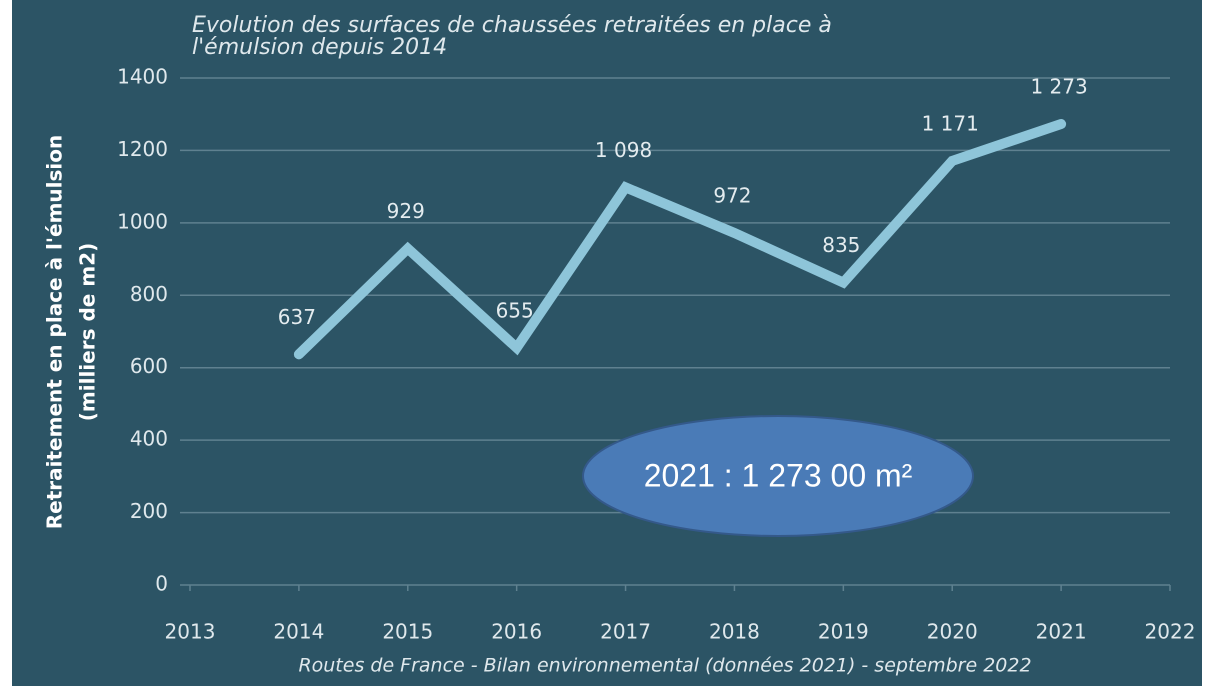 This screenshot has height=686, width=1215. Describe the element at coordinates (88, 332) in the screenshot. I see `y-axis-title-line: (milliers de m2)` at that location.